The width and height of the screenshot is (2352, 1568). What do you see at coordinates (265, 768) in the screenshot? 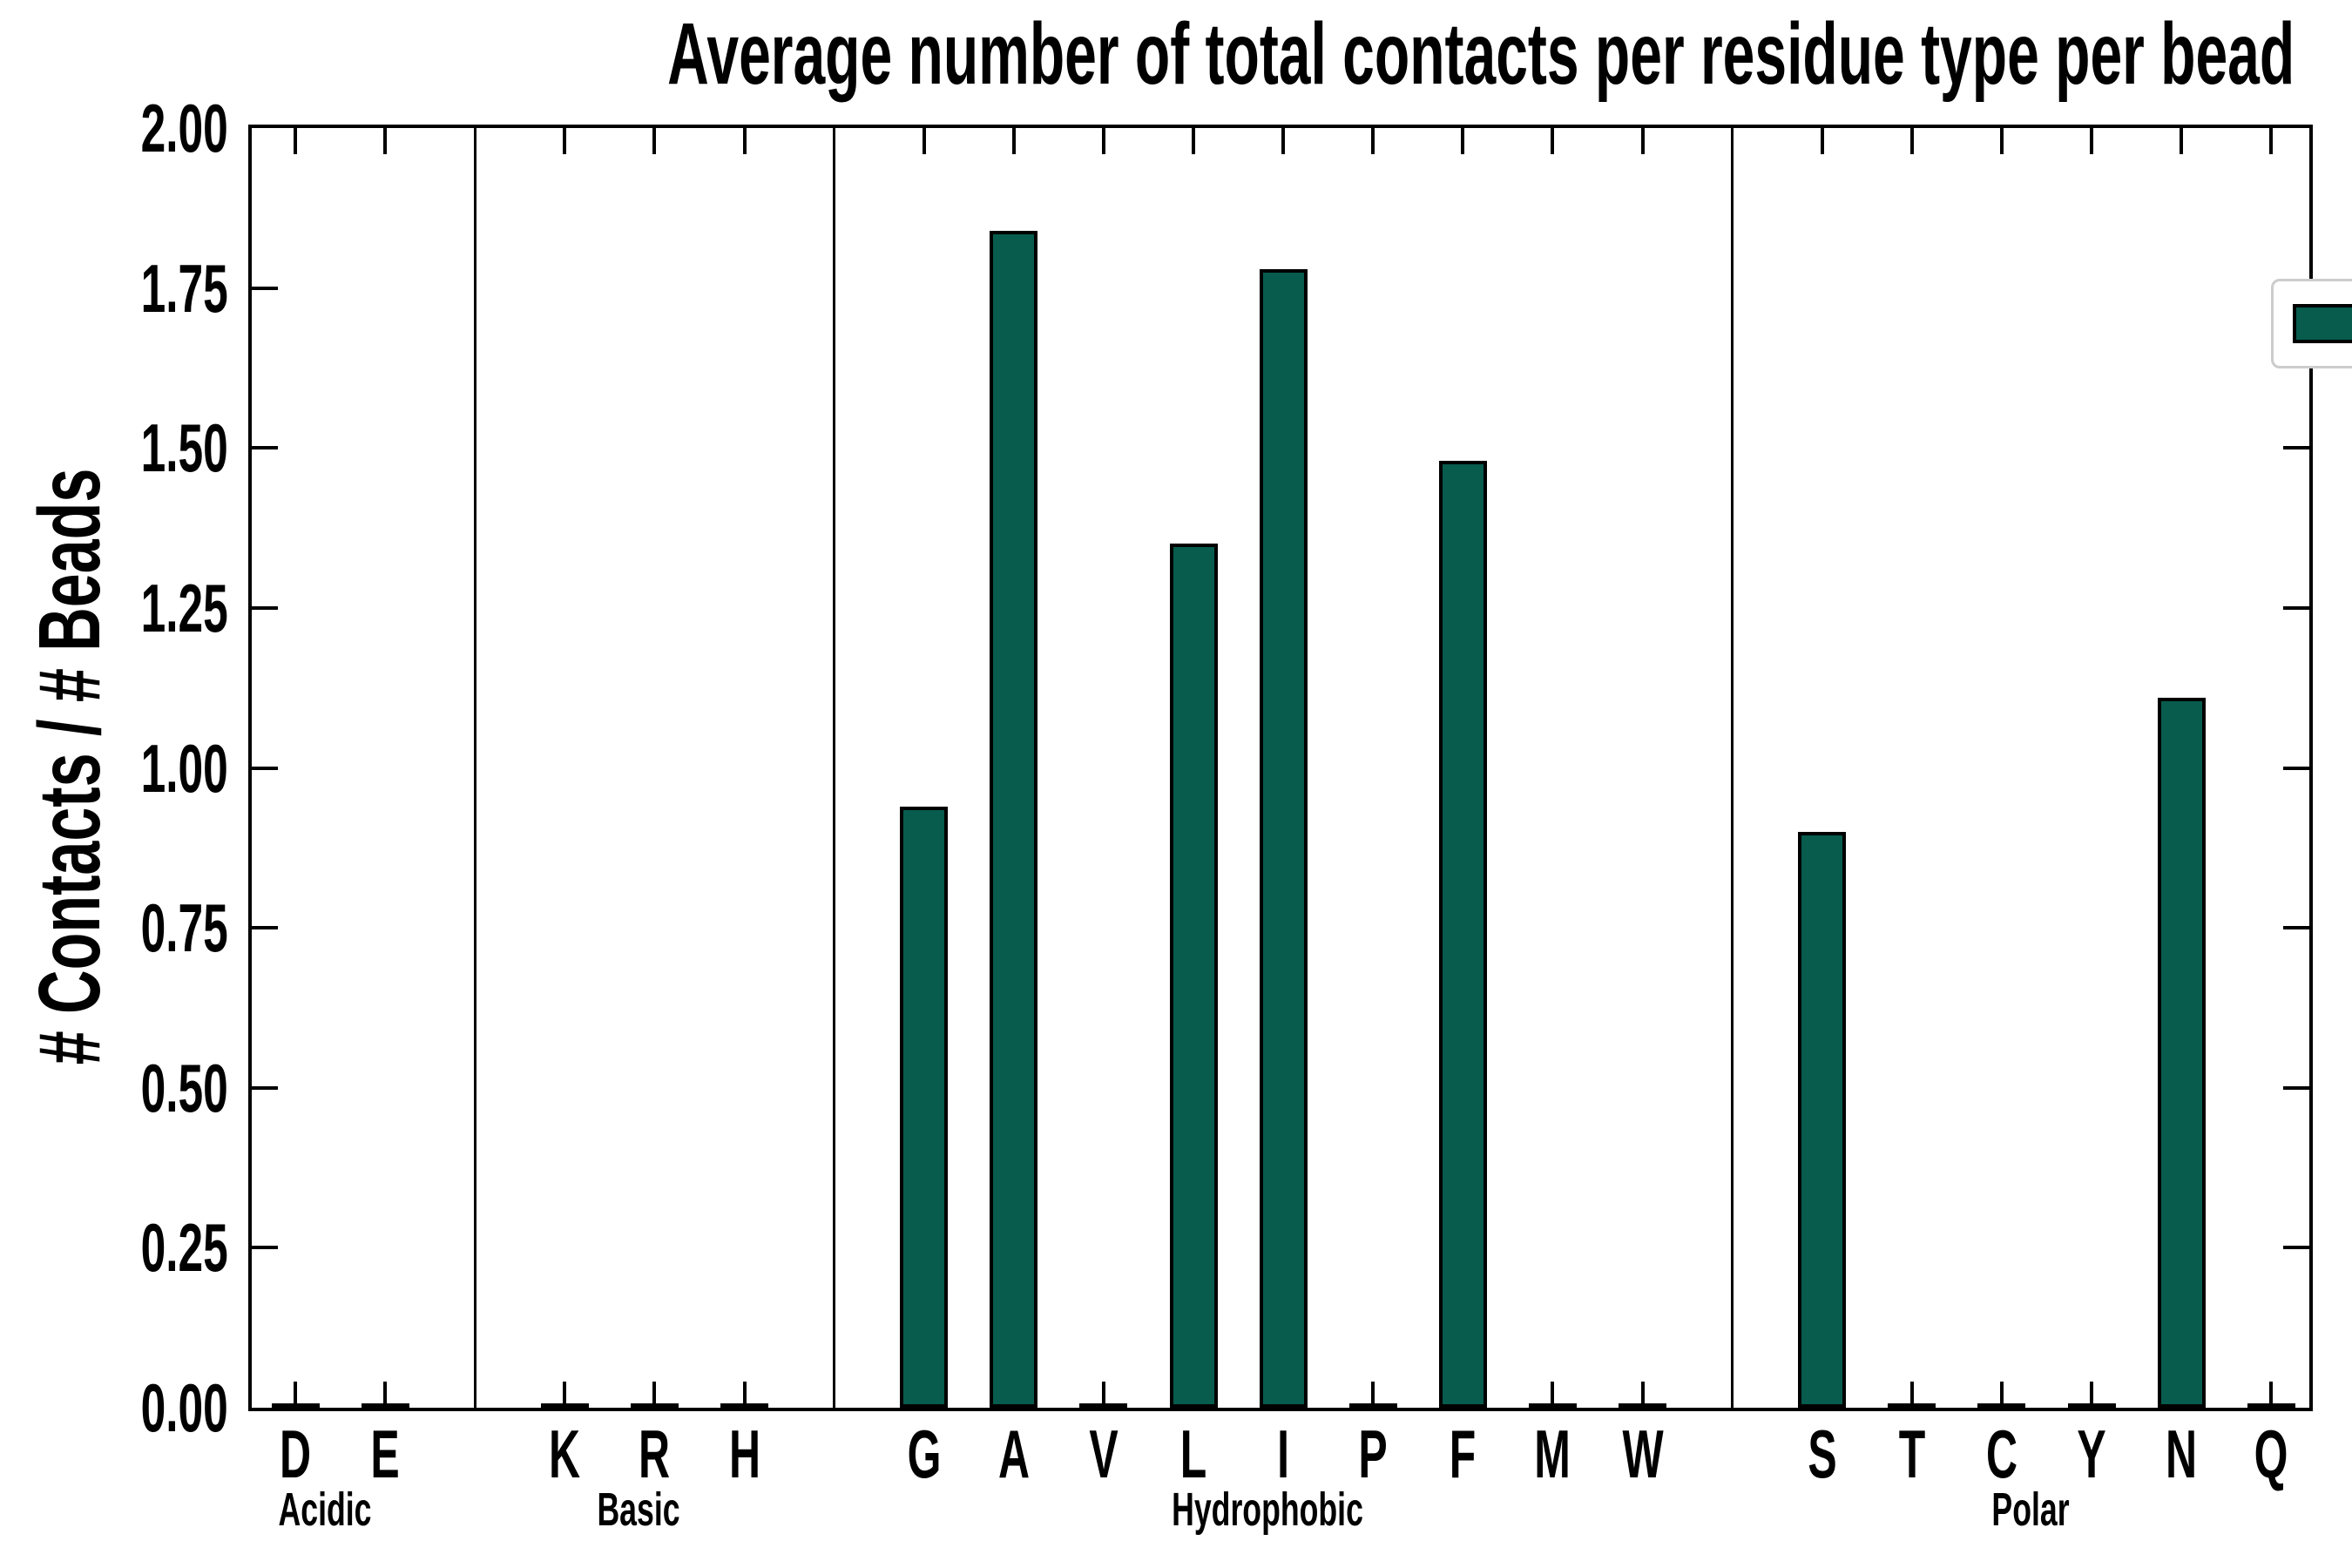
I see `y-tick-1.00-left` at bounding box center [265, 768].